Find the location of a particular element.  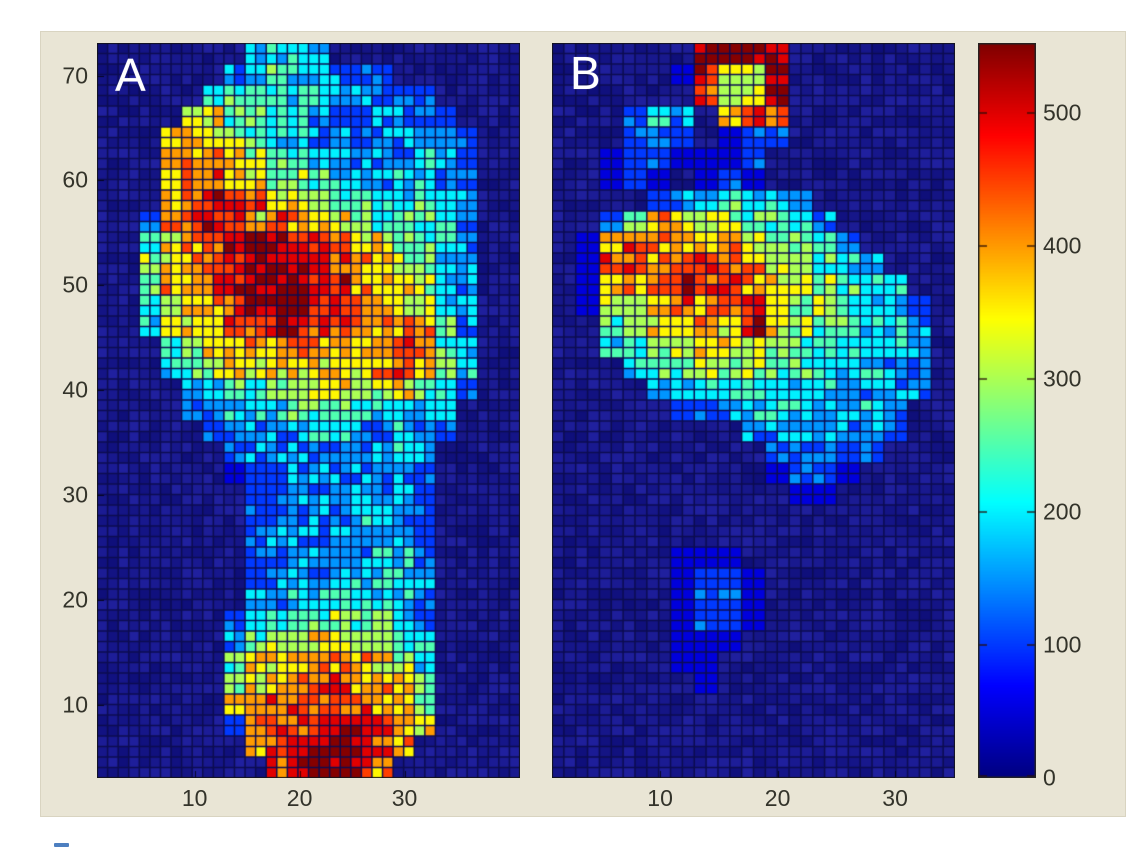

y-tick-label: 70 is located at coordinates (75, 75).